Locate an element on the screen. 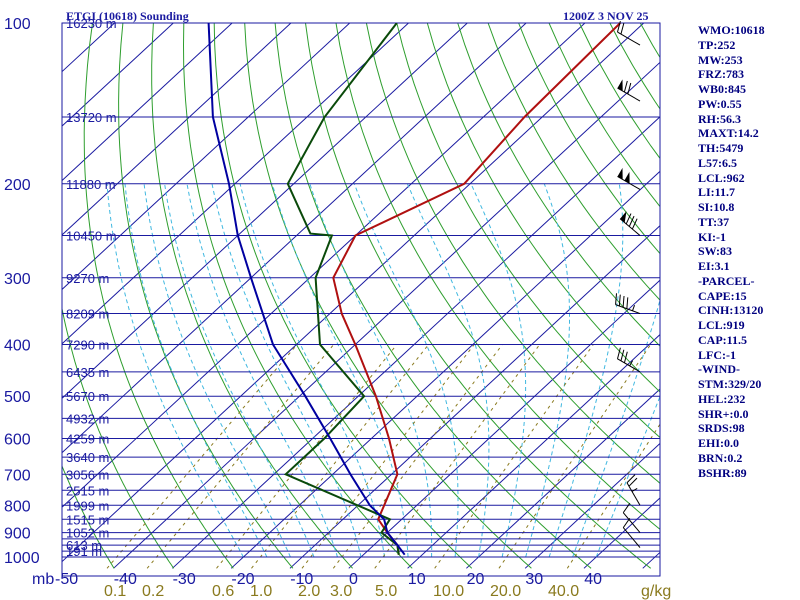 The height and width of the screenshot is (600, 800). temperature-tick-label: -10 is located at coordinates (301, 579).